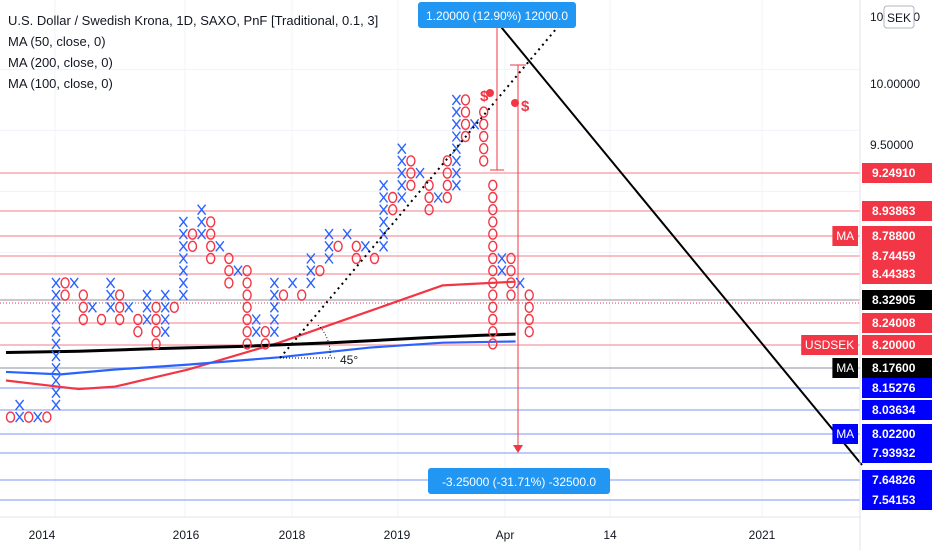 Image resolution: width=932 pixels, height=550 pixels. What do you see at coordinates (186, 535) in the screenshot?
I see `x-tick-label-1: 2016` at bounding box center [186, 535].